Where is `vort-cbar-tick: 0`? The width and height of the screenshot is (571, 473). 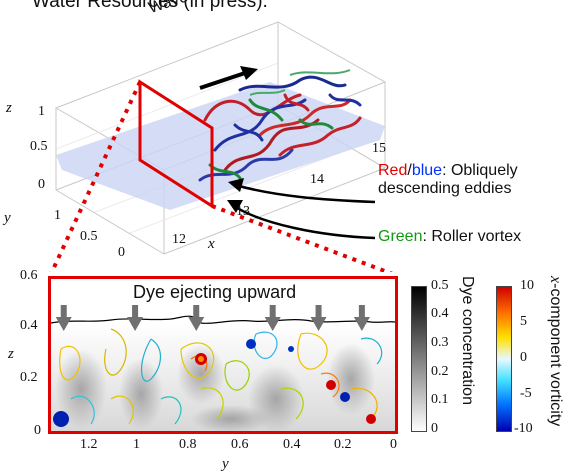 vort-cbar-tick: 0 is located at coordinates (523, 357).